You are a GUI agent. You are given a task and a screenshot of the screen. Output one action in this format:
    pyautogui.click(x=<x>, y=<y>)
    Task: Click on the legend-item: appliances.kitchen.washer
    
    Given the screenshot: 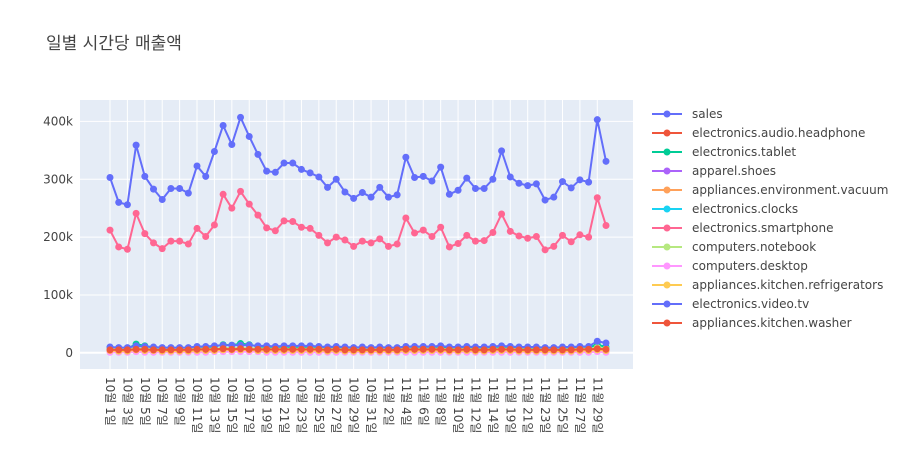 What is the action you would take?
    pyautogui.click(x=752, y=323)
    